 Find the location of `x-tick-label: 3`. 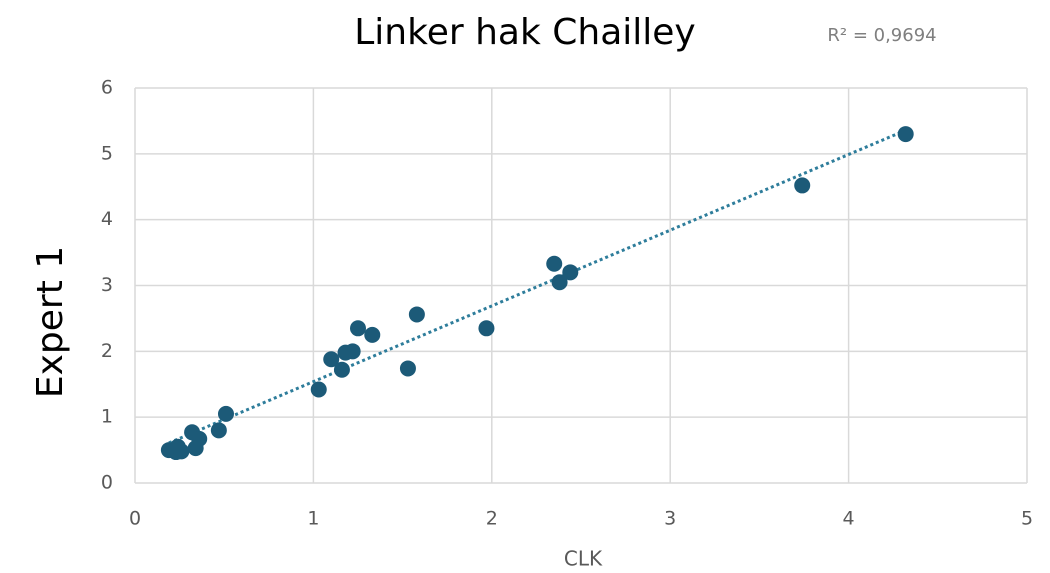

x-tick-label: 3 is located at coordinates (670, 519).